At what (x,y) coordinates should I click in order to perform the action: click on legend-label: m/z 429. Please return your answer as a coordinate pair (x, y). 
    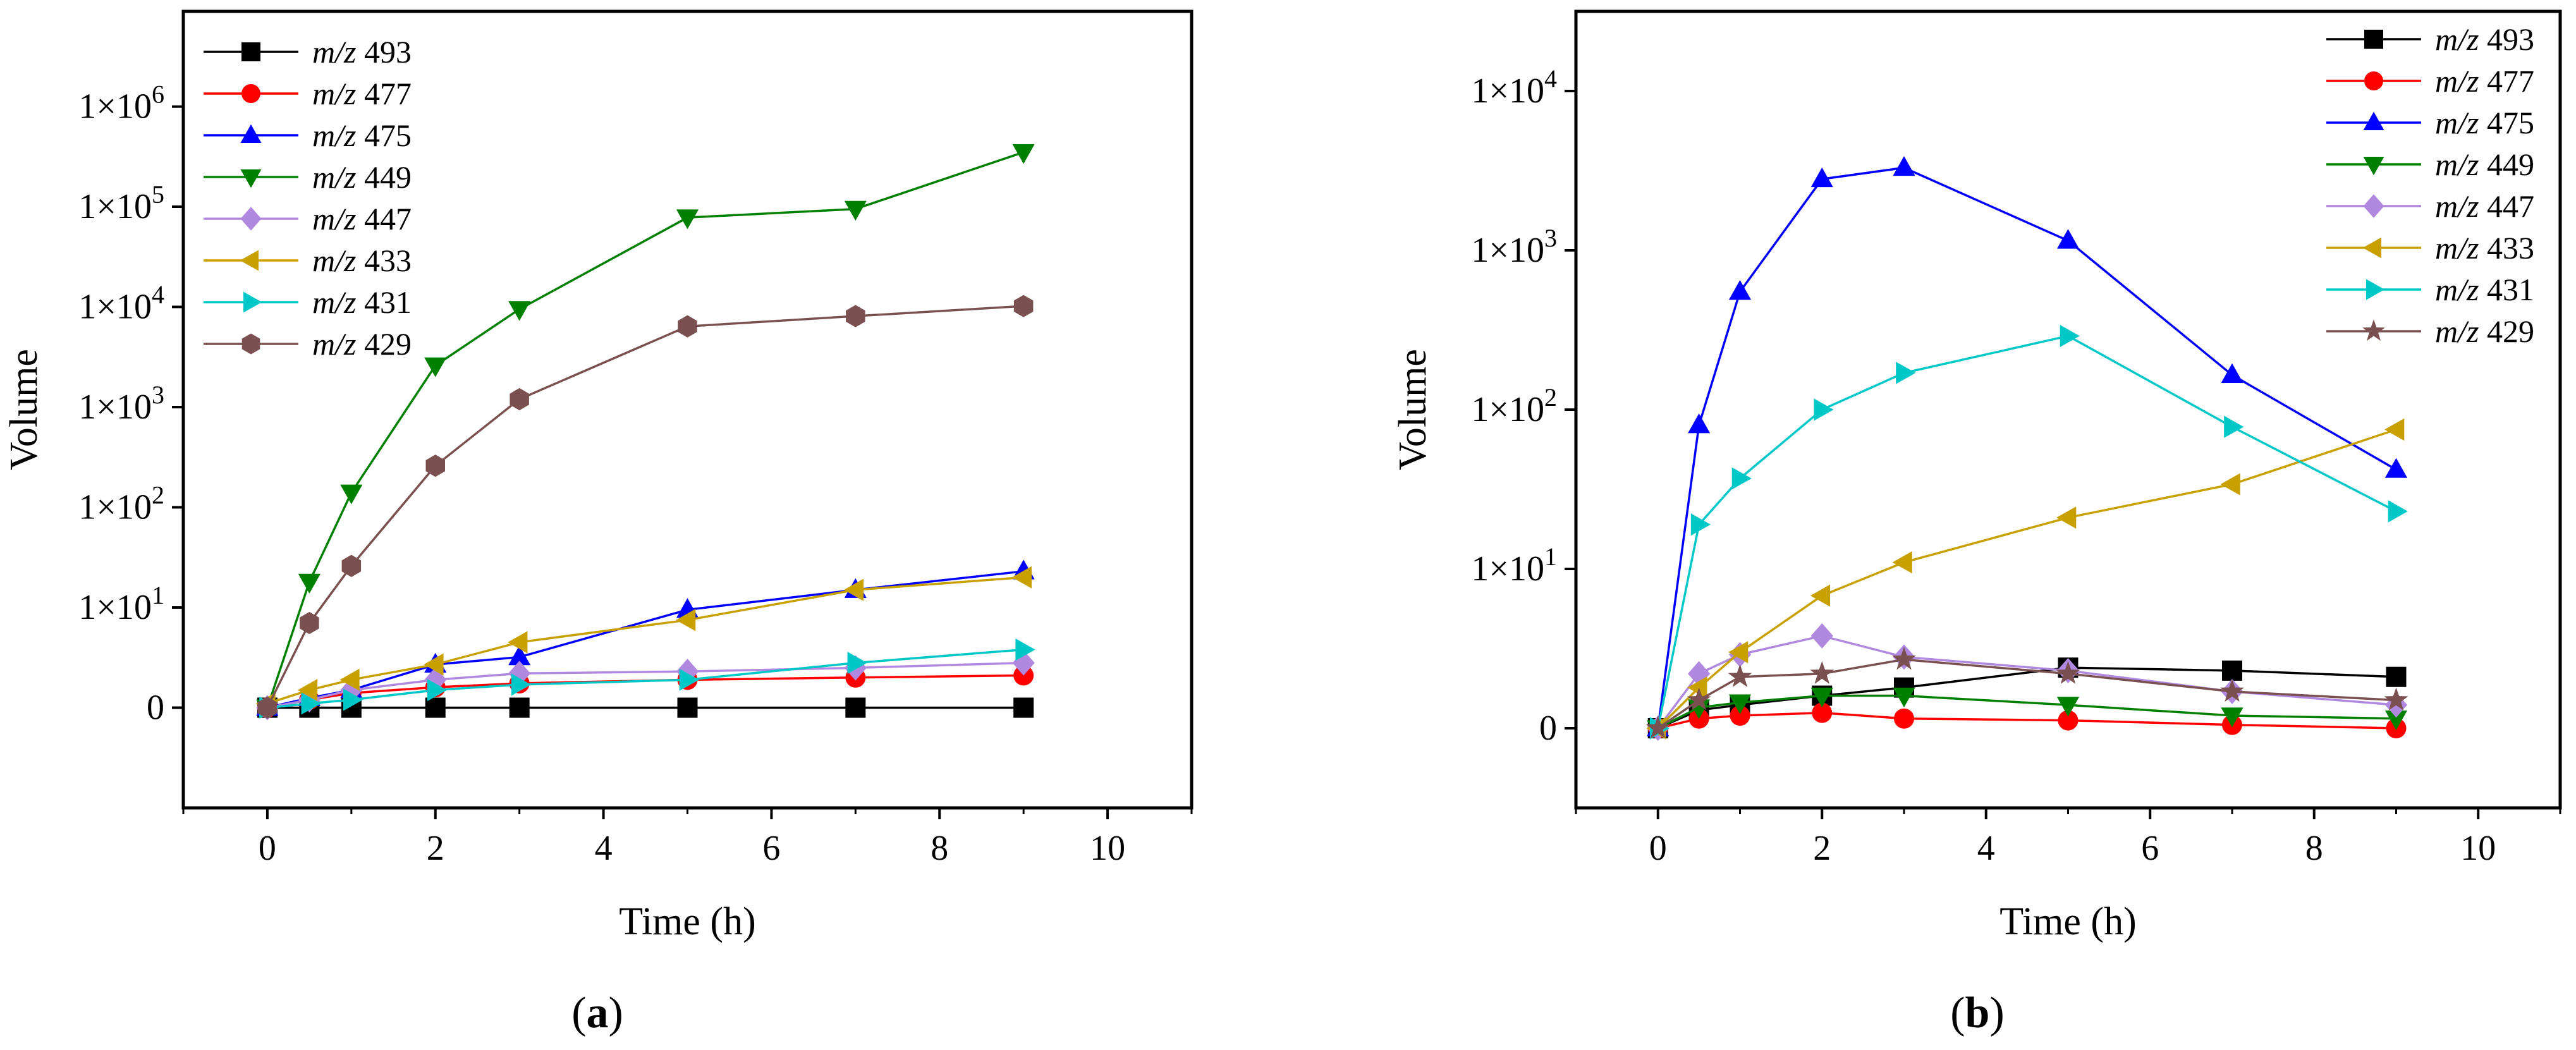
    Looking at the image, I should click on (2484, 332).